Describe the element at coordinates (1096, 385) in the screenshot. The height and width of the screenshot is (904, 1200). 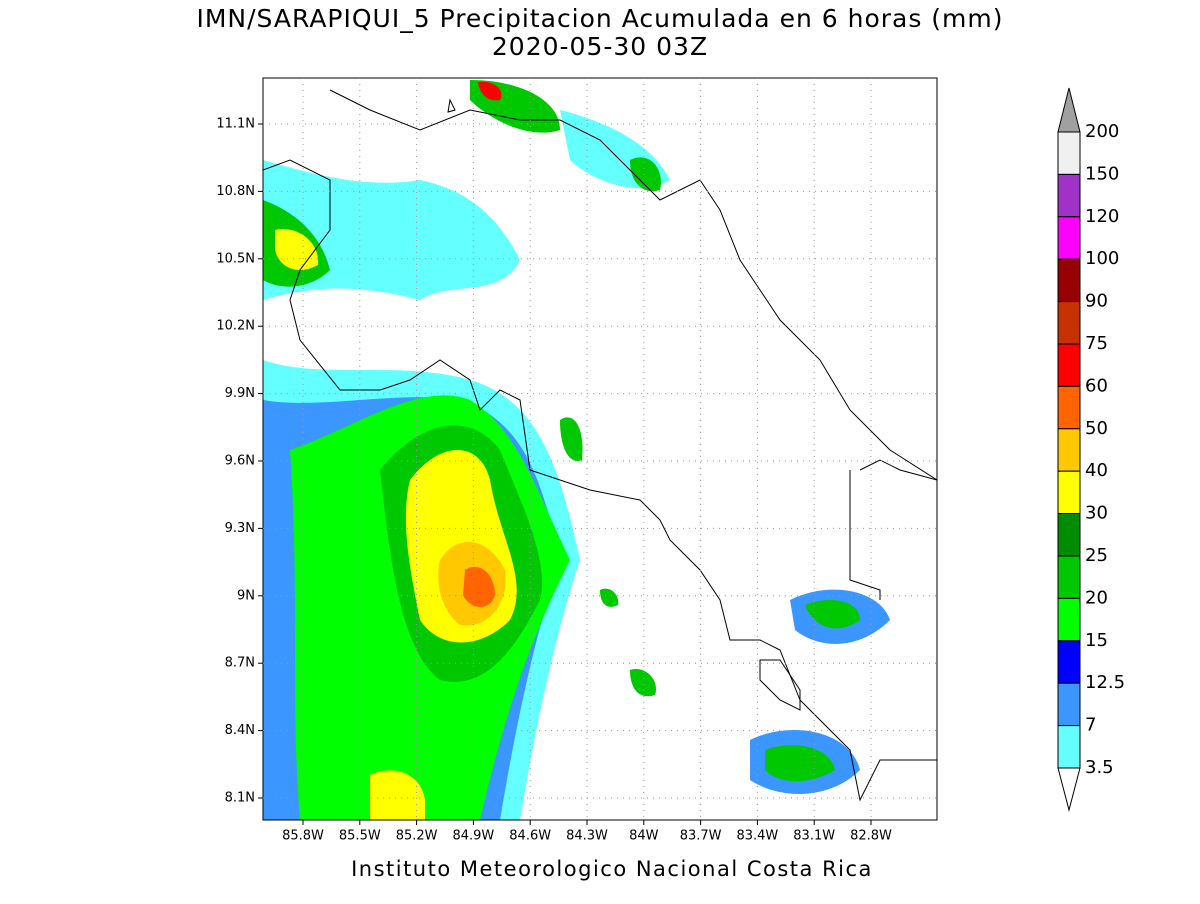
I see `colorbar-label: 60` at that location.